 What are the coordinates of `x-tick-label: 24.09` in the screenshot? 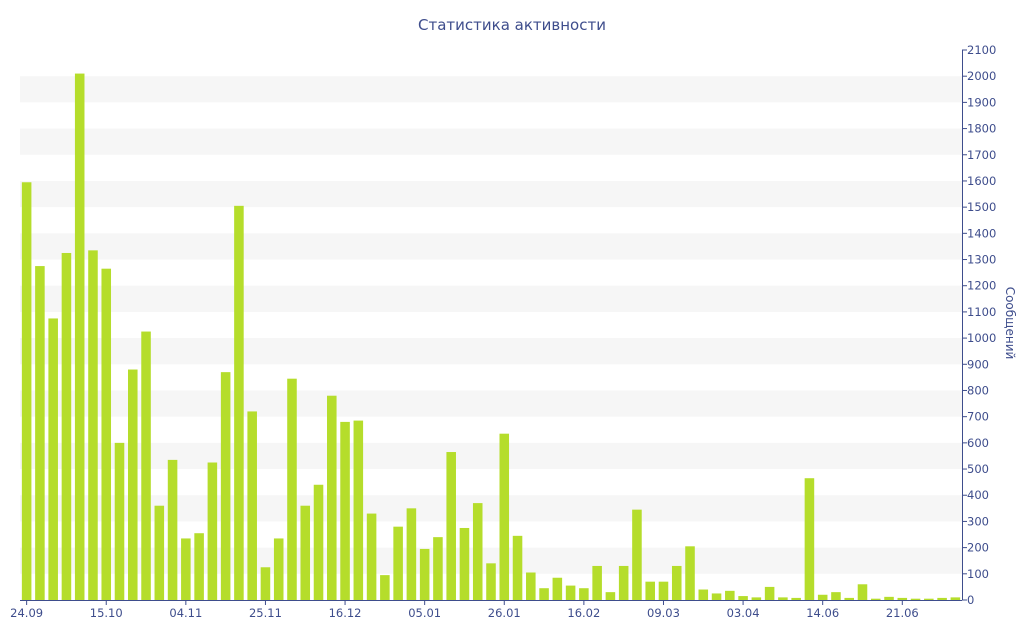 It's located at (26, 613).